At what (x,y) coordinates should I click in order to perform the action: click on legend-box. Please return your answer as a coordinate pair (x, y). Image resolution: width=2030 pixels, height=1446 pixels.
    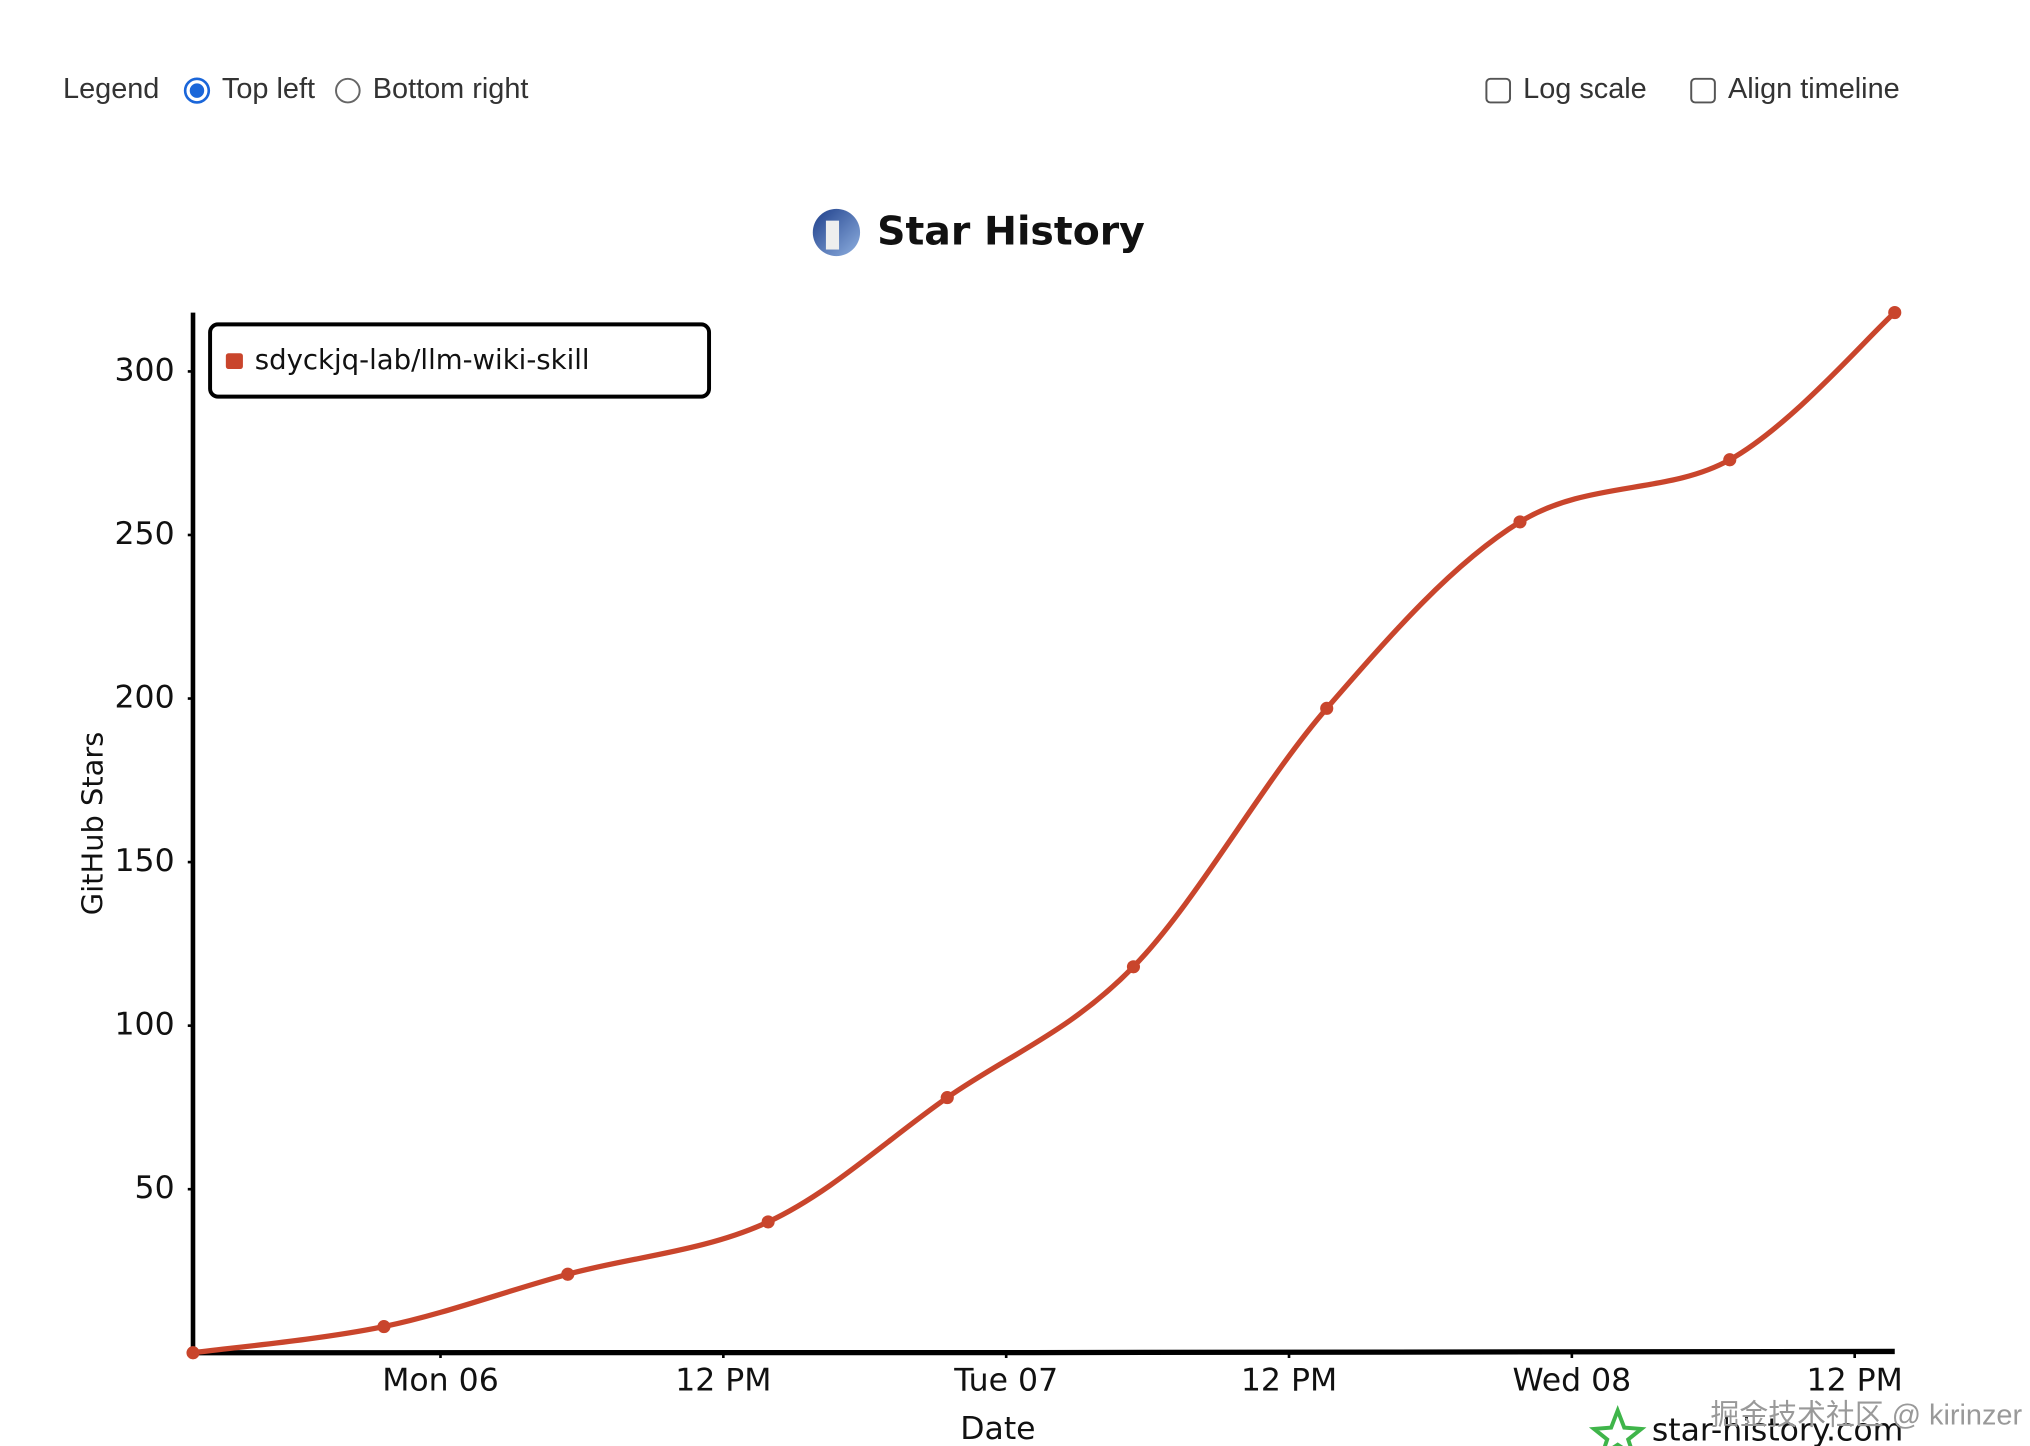
    Looking at the image, I should click on (460, 360).